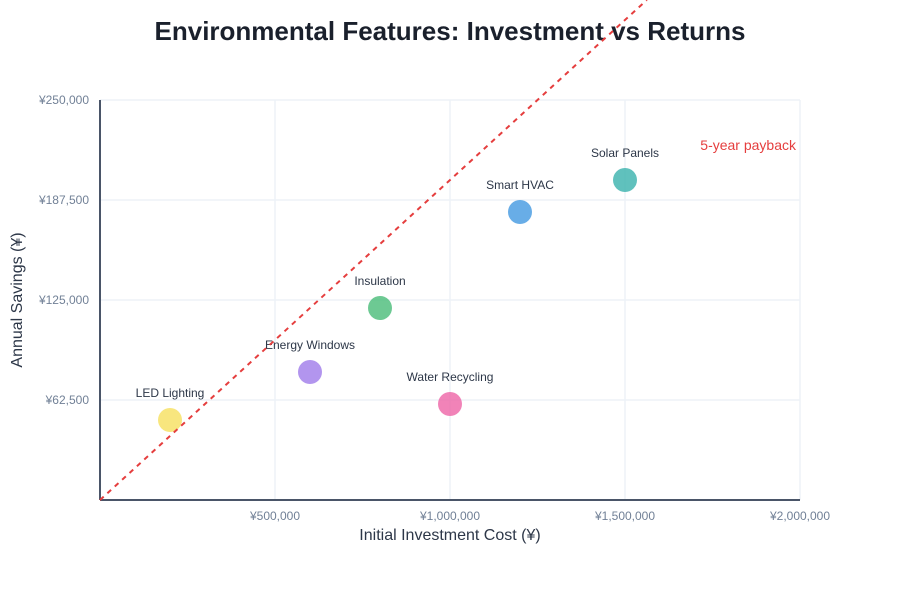 The image size is (900, 600). Describe the element at coordinates (379, 281) in the screenshot. I see `data-label: Insulation` at that location.